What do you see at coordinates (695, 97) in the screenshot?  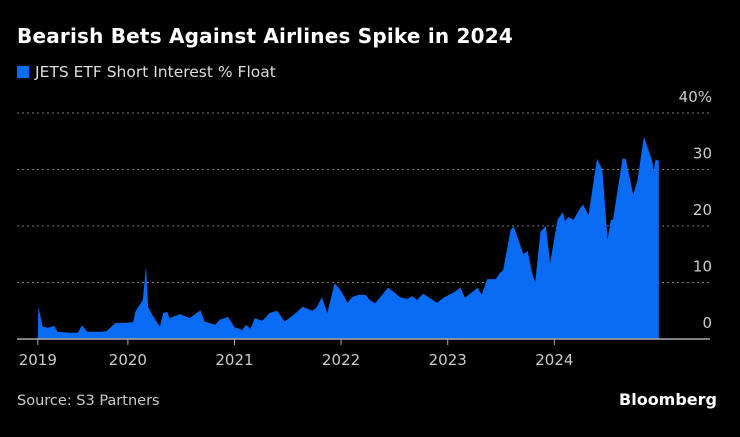 I see `y-tick-label: 40%` at bounding box center [695, 97].